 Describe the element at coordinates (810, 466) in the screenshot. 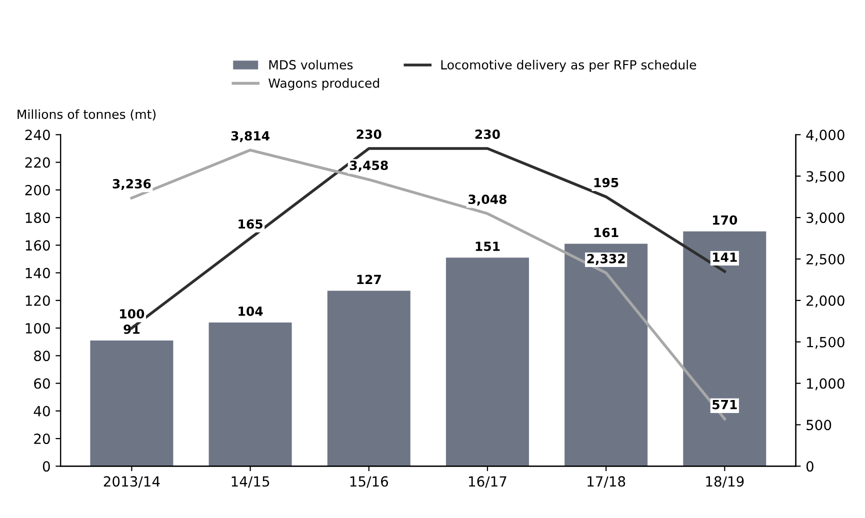

I see `y2-tick-label: 0` at that location.